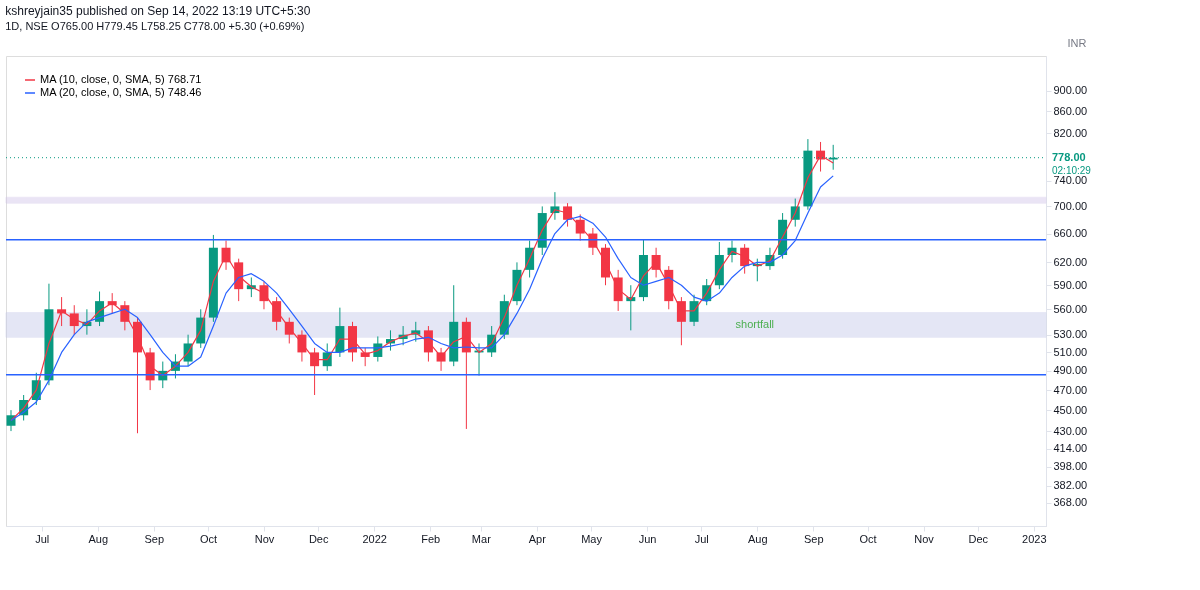  Describe the element at coordinates (121, 79) in the screenshot. I see `legend-label: MA (10, close, 0, SMA, 5) 768.71` at that location.